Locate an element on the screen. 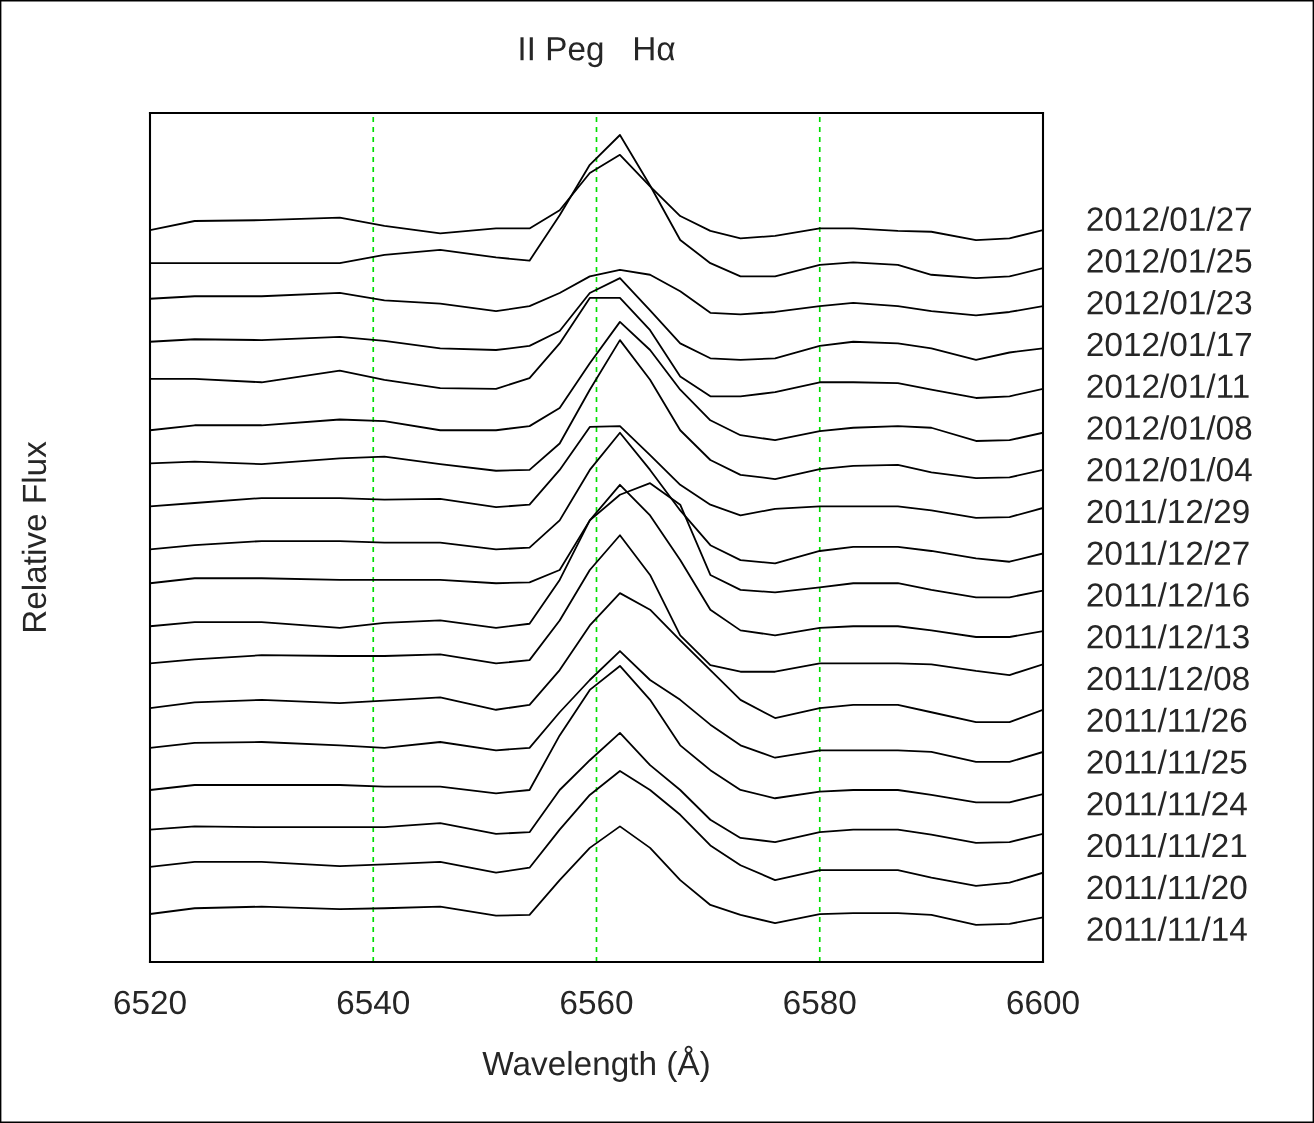 Image resolution: width=1314 pixels, height=1123 pixels. x-tick-label: 6520 is located at coordinates (150, 1002).